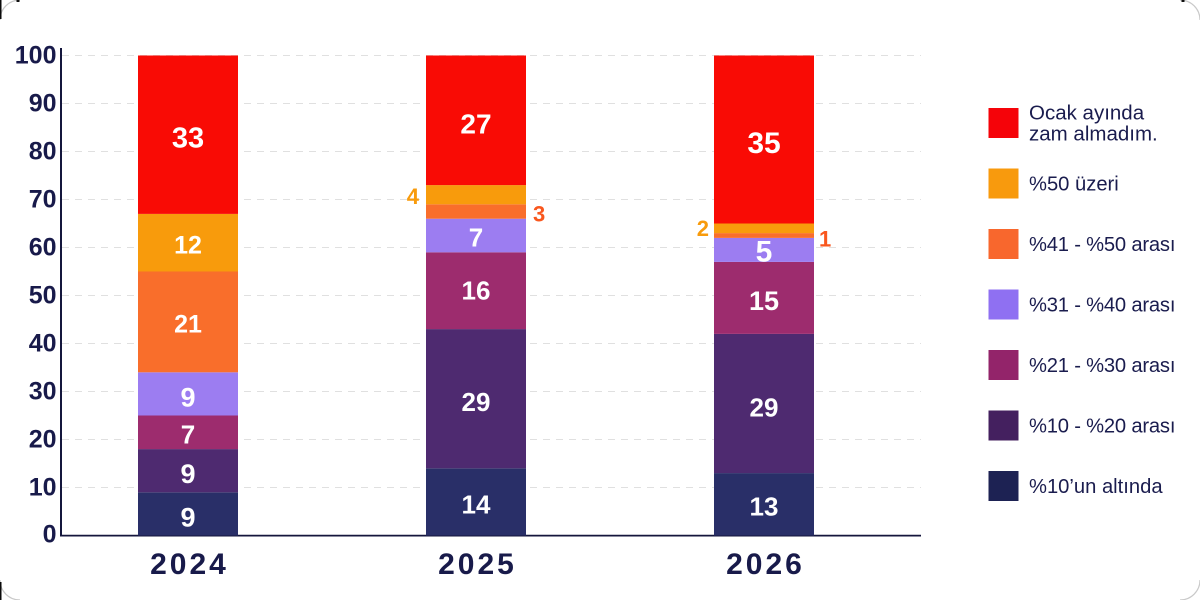 The image size is (1200, 600). What do you see at coordinates (1102, 427) in the screenshot?
I see `svg-text: %10 - %20 arası` at bounding box center [1102, 427].